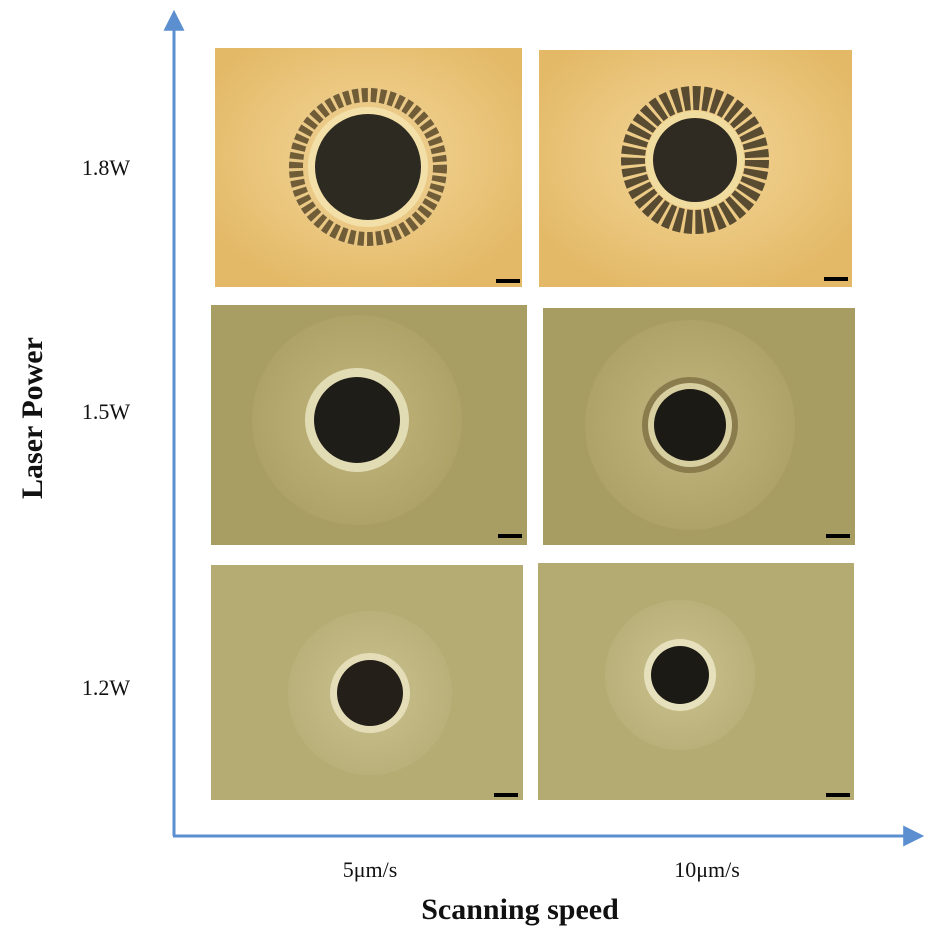 Image resolution: width=925 pixels, height=934 pixels. I want to click on column-label: 5μm/s, so click(370, 869).